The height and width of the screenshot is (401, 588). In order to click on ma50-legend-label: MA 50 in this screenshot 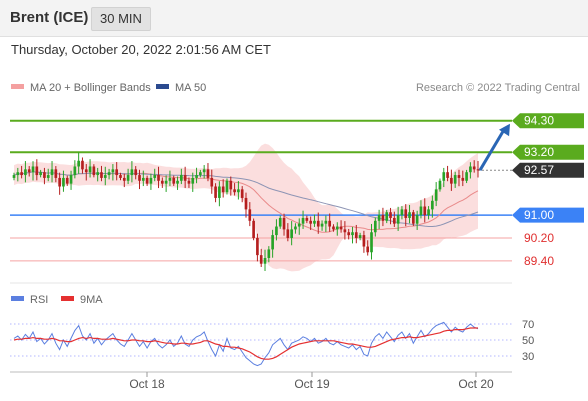, I will do `click(190, 88)`.